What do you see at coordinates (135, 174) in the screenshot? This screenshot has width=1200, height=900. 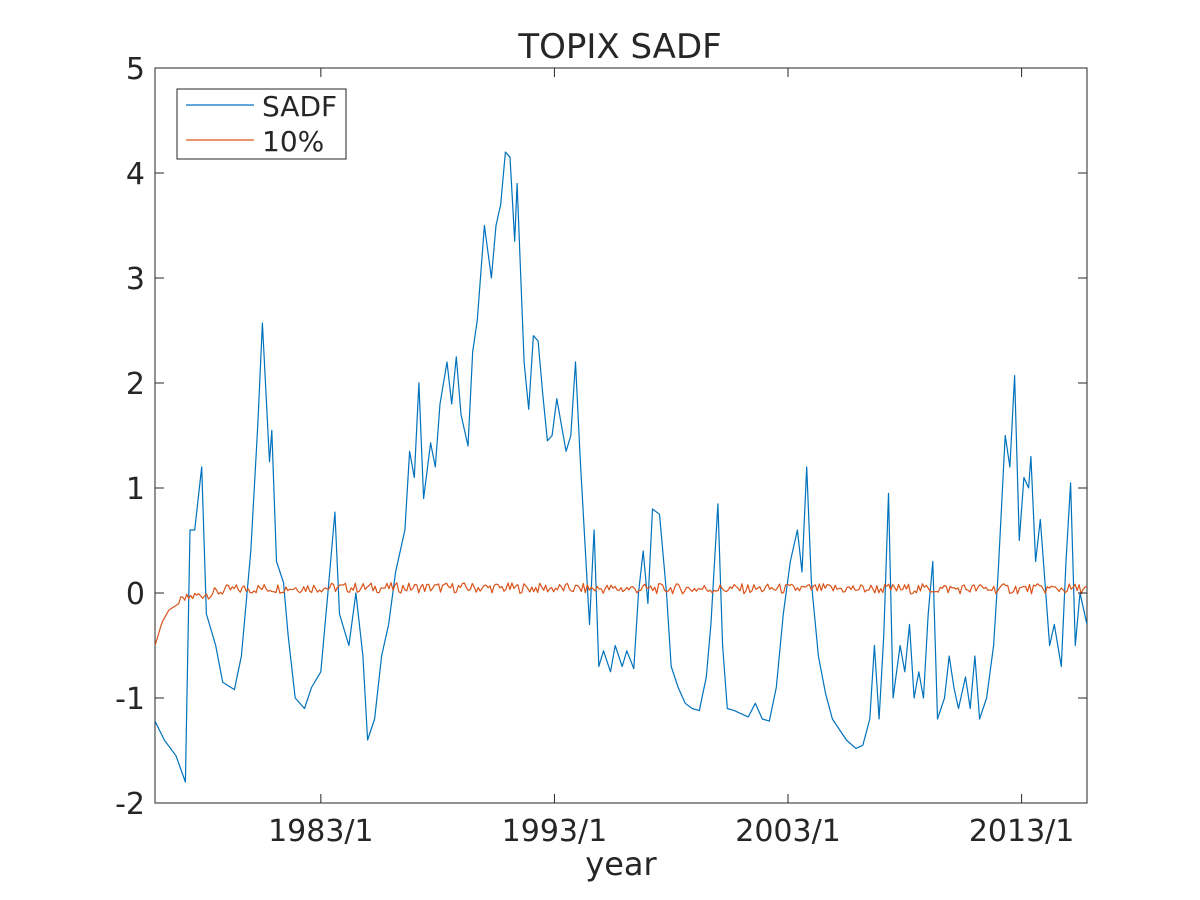 I see `y-tick-label: 4` at bounding box center [135, 174].